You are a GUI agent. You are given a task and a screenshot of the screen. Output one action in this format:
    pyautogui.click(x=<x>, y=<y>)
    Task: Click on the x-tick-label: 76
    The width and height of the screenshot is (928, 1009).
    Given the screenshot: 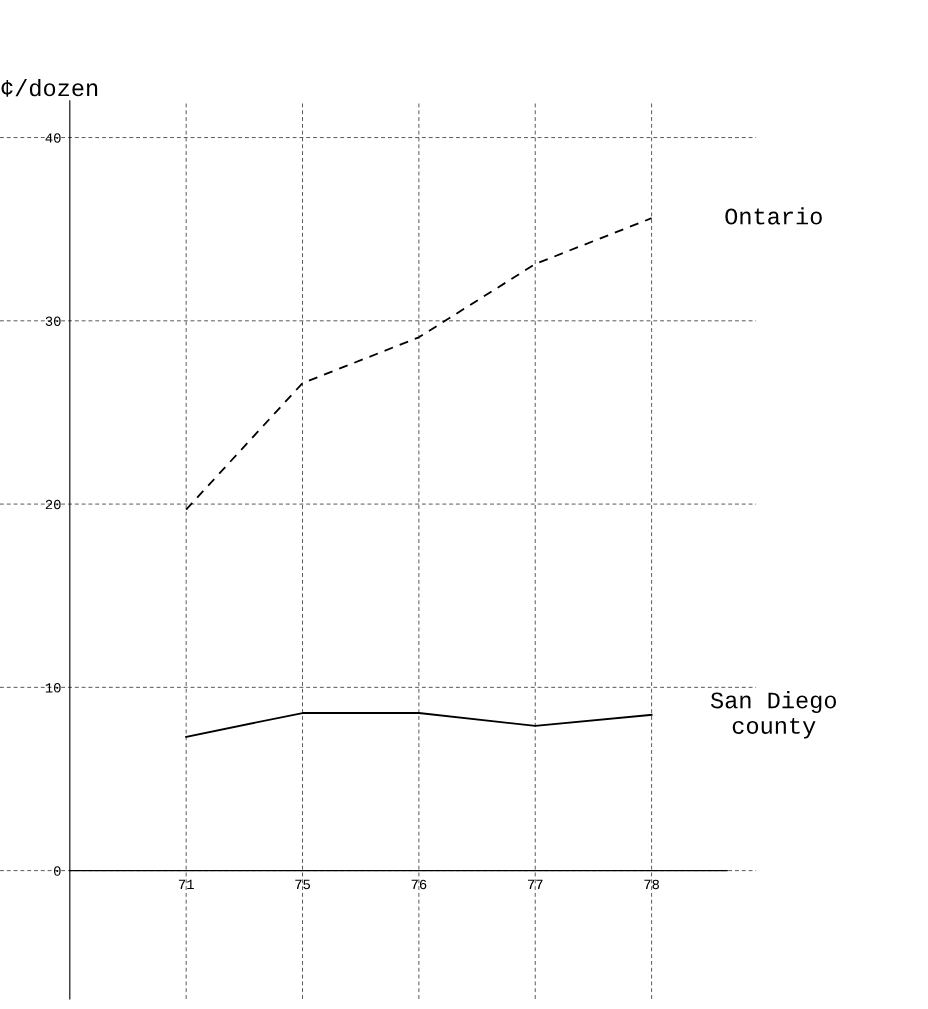 What is the action you would take?
    pyautogui.click(x=419, y=884)
    